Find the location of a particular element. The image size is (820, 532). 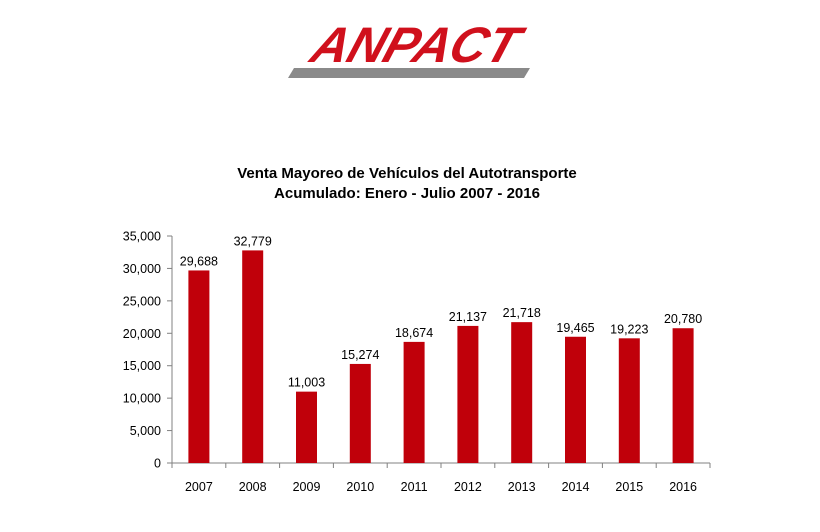

data-label: 21,718 is located at coordinates (522, 313).